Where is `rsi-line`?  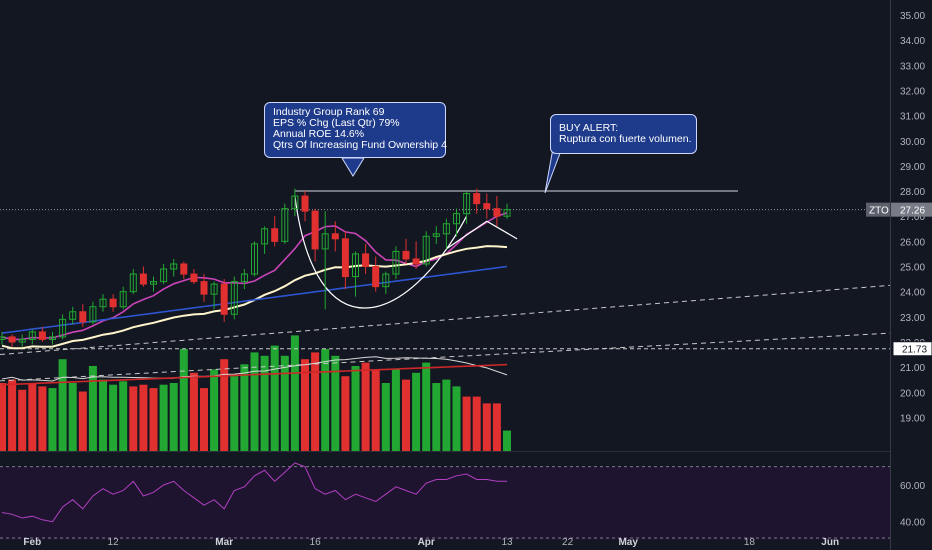 rsi-line is located at coordinates (254, 492).